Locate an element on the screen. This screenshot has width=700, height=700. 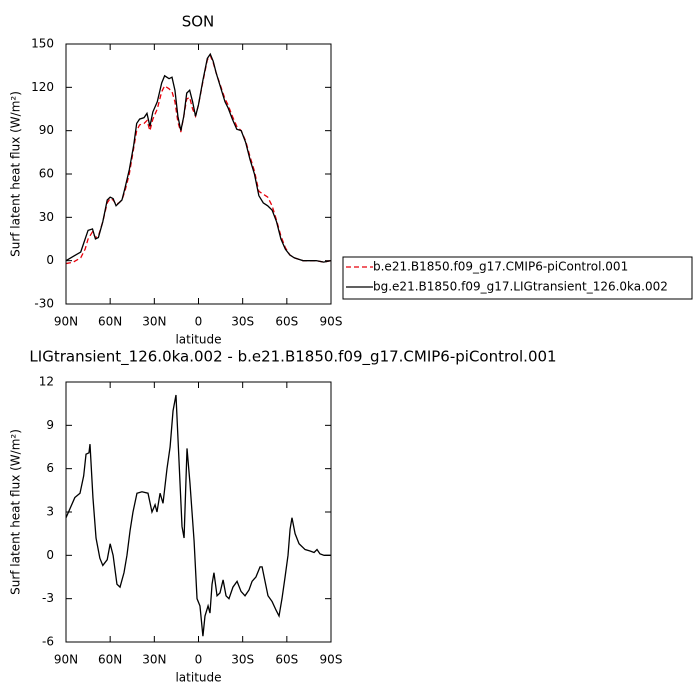
y-tick-label: 90 is located at coordinates (46, 130).